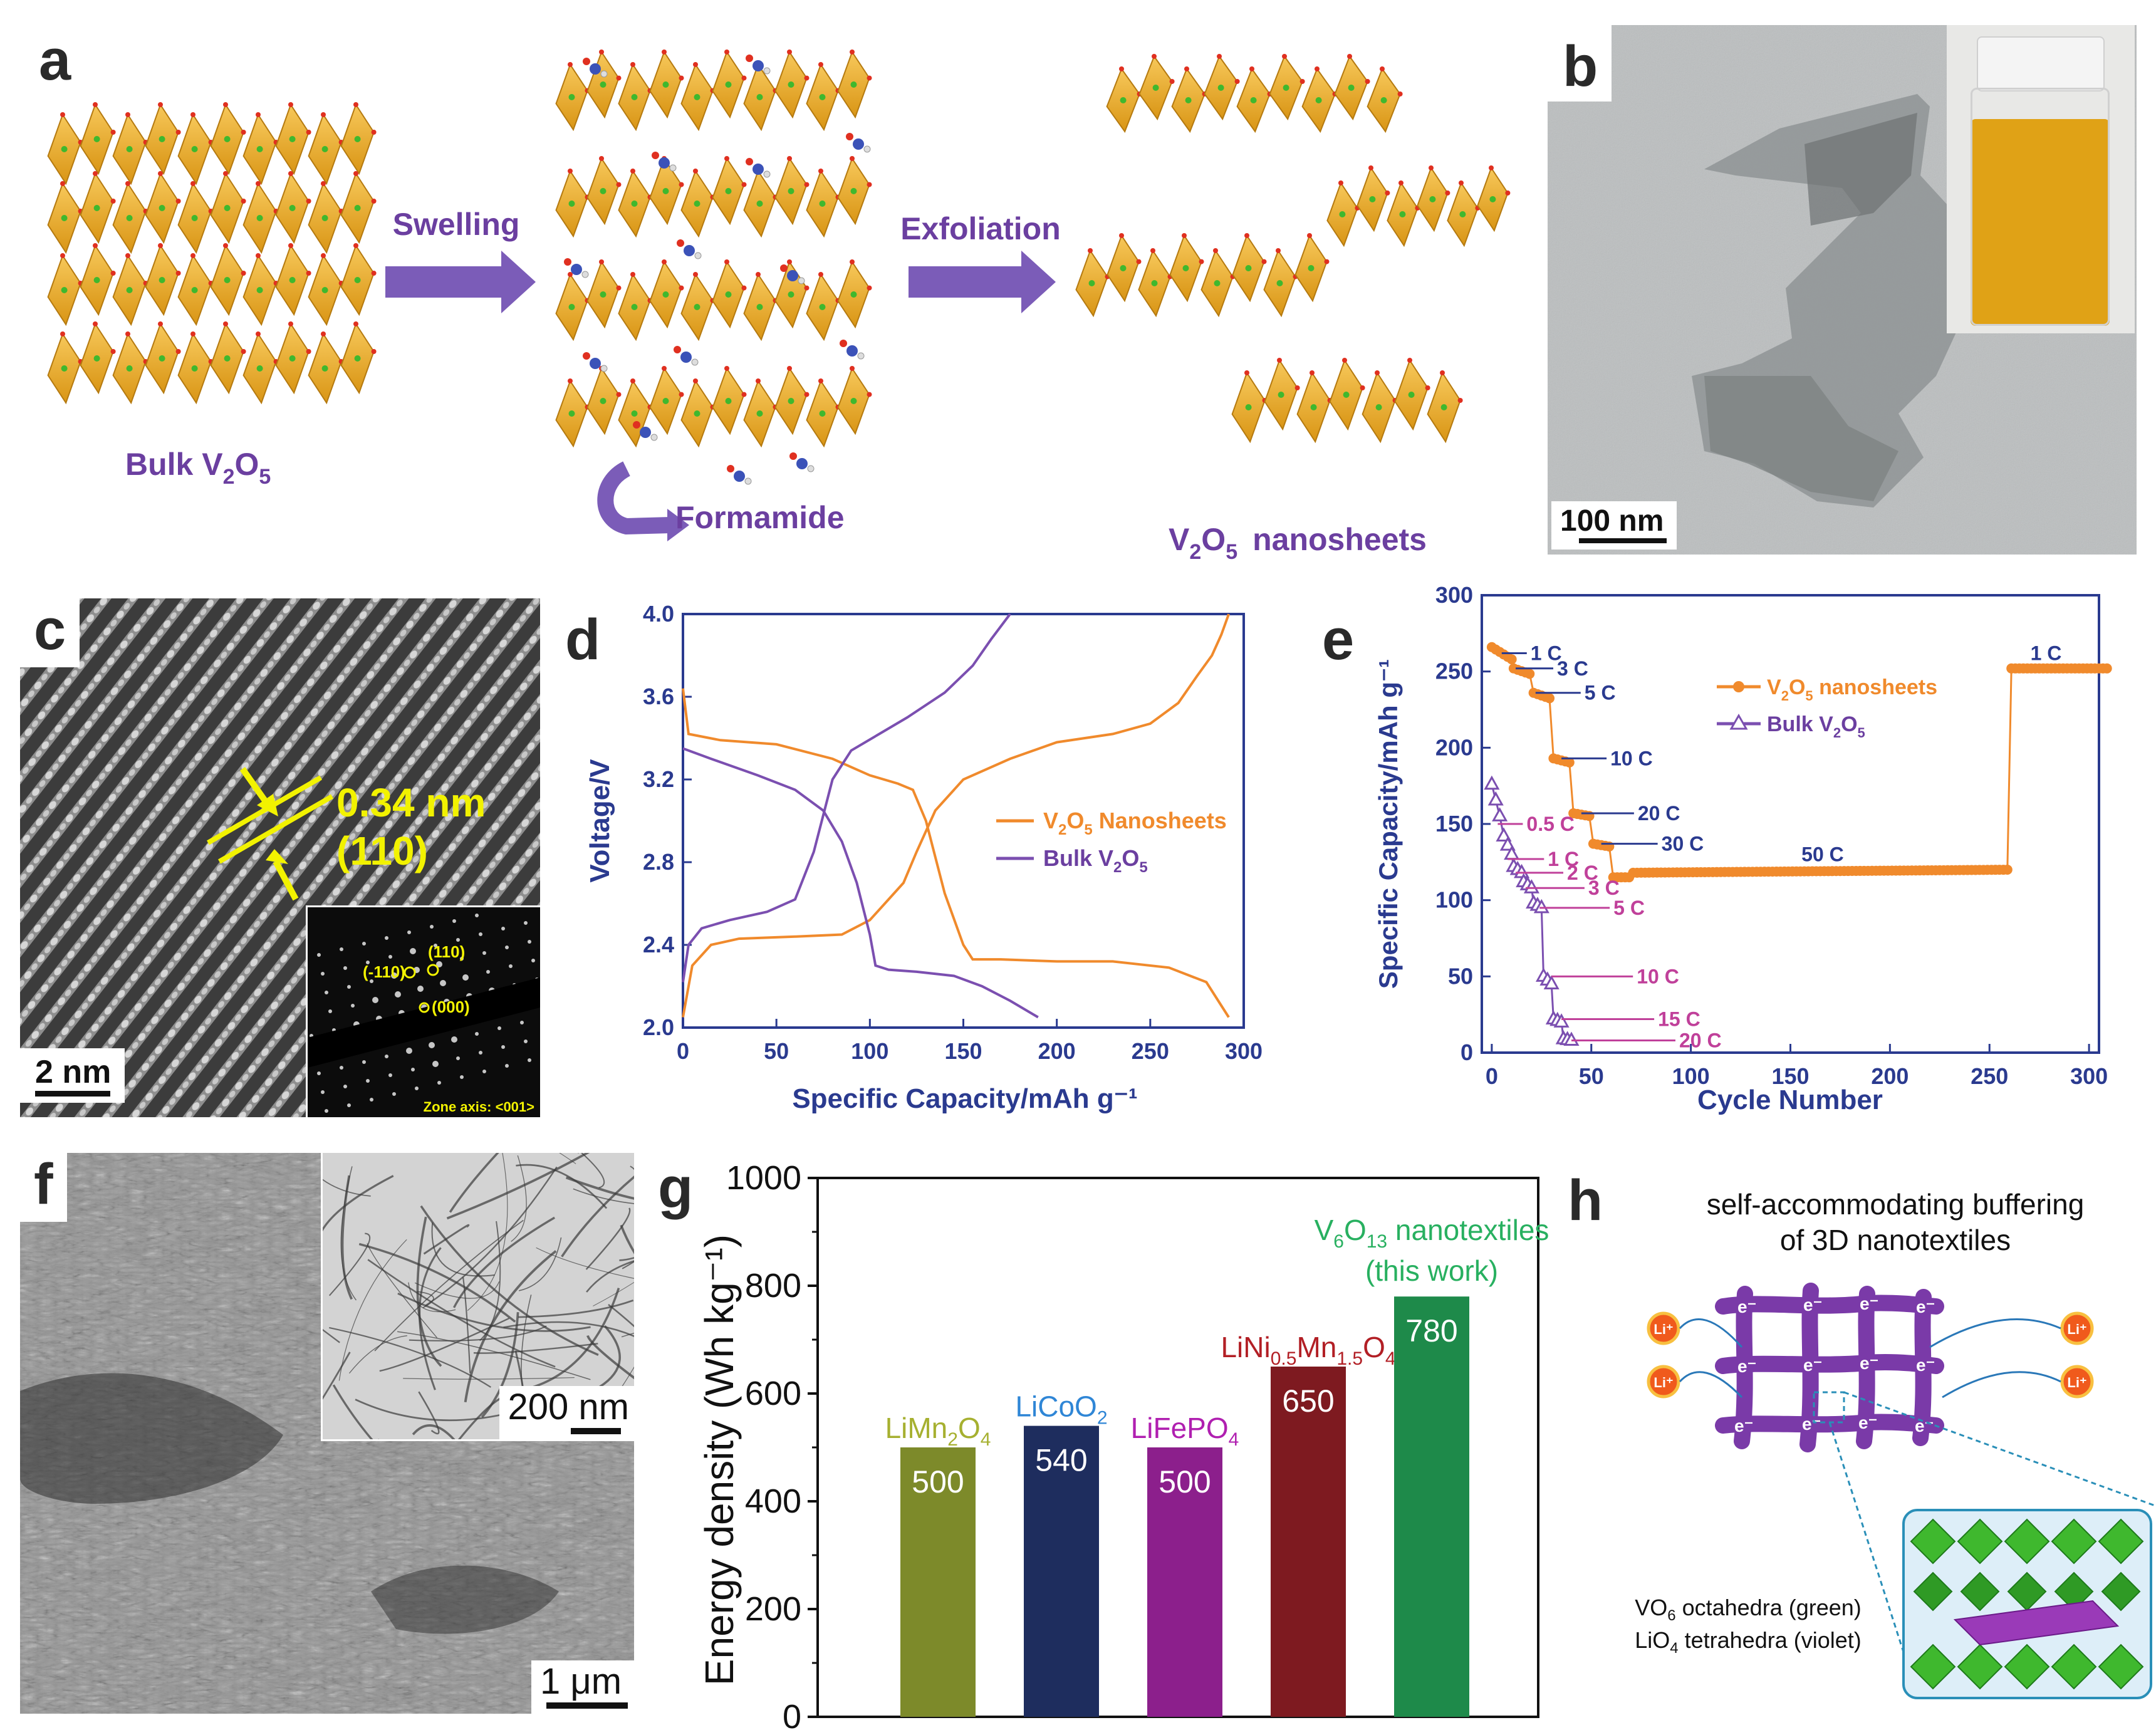  I want to click on rate-label-bulk: 2 C, so click(1582, 873).